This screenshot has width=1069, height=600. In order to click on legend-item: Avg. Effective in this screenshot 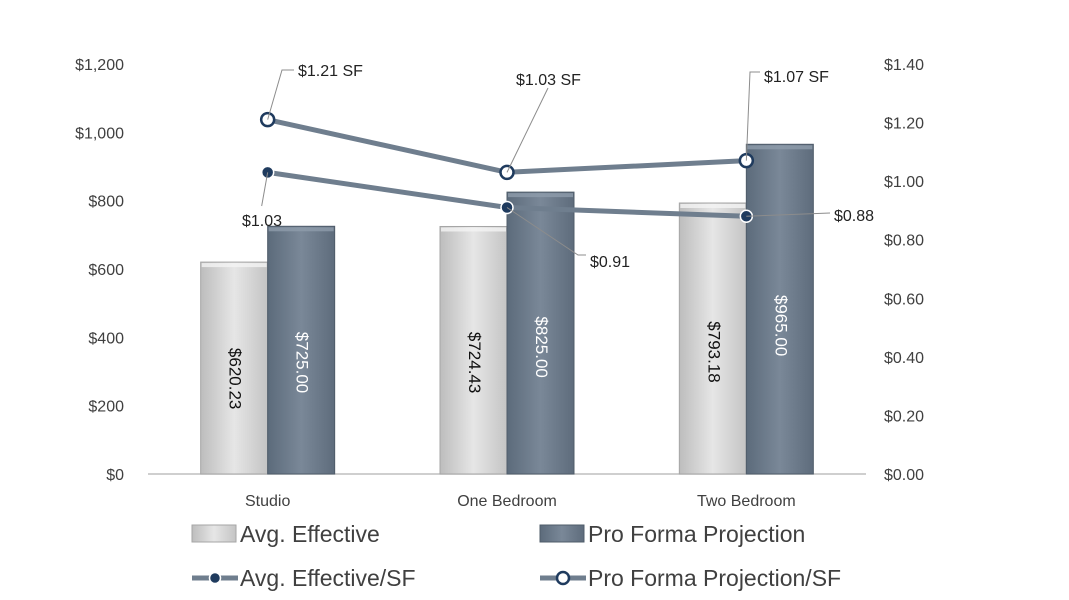, I will do `click(285, 534)`.